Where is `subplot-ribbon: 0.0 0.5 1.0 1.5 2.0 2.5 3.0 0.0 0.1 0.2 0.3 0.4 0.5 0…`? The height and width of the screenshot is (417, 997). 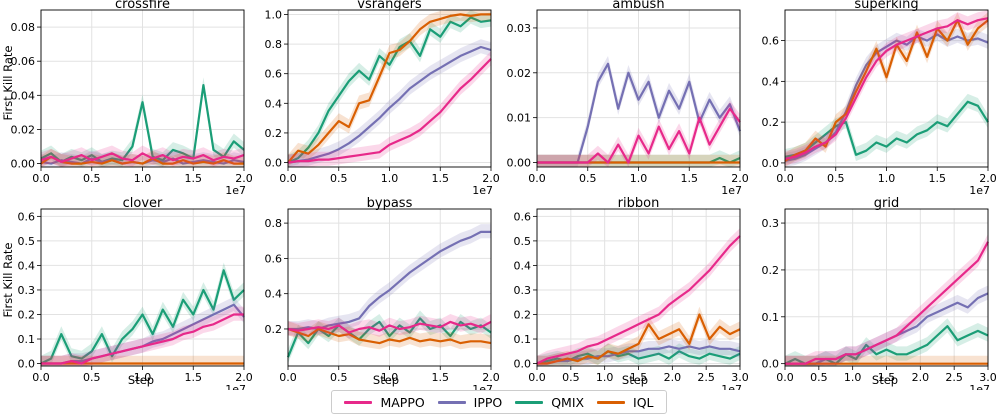 subplot-ribbon: 0.0 0.5 1.0 1.5 2.0 2.5 3.0 0.0 0.1 0.2 0.3 0.4 0.5 0… is located at coordinates (631, 293).